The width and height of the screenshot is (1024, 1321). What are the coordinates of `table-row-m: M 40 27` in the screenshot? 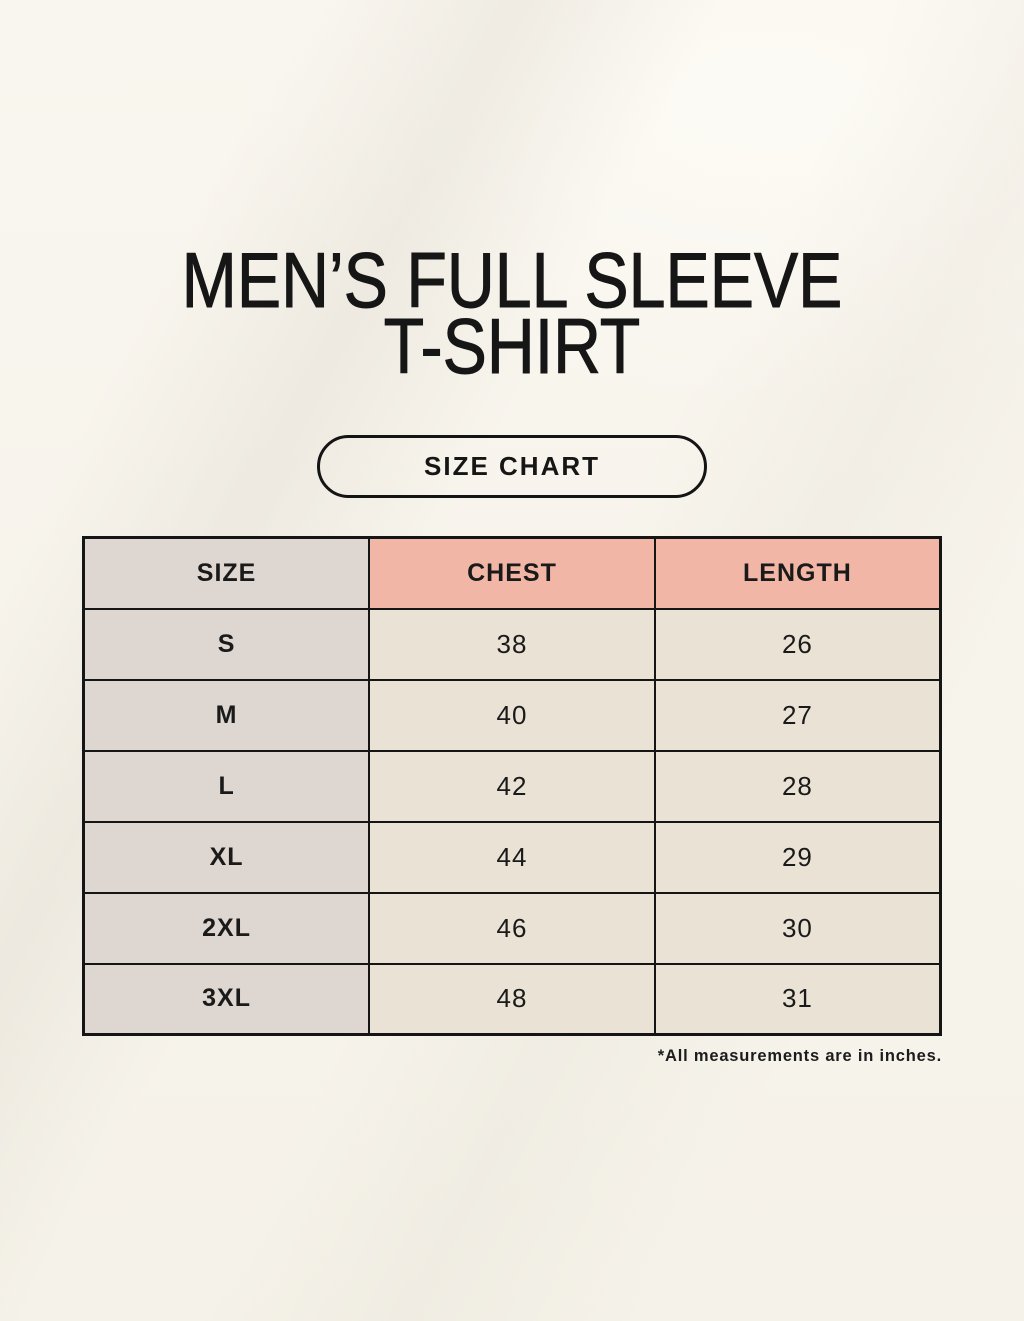 It's located at (512, 715).